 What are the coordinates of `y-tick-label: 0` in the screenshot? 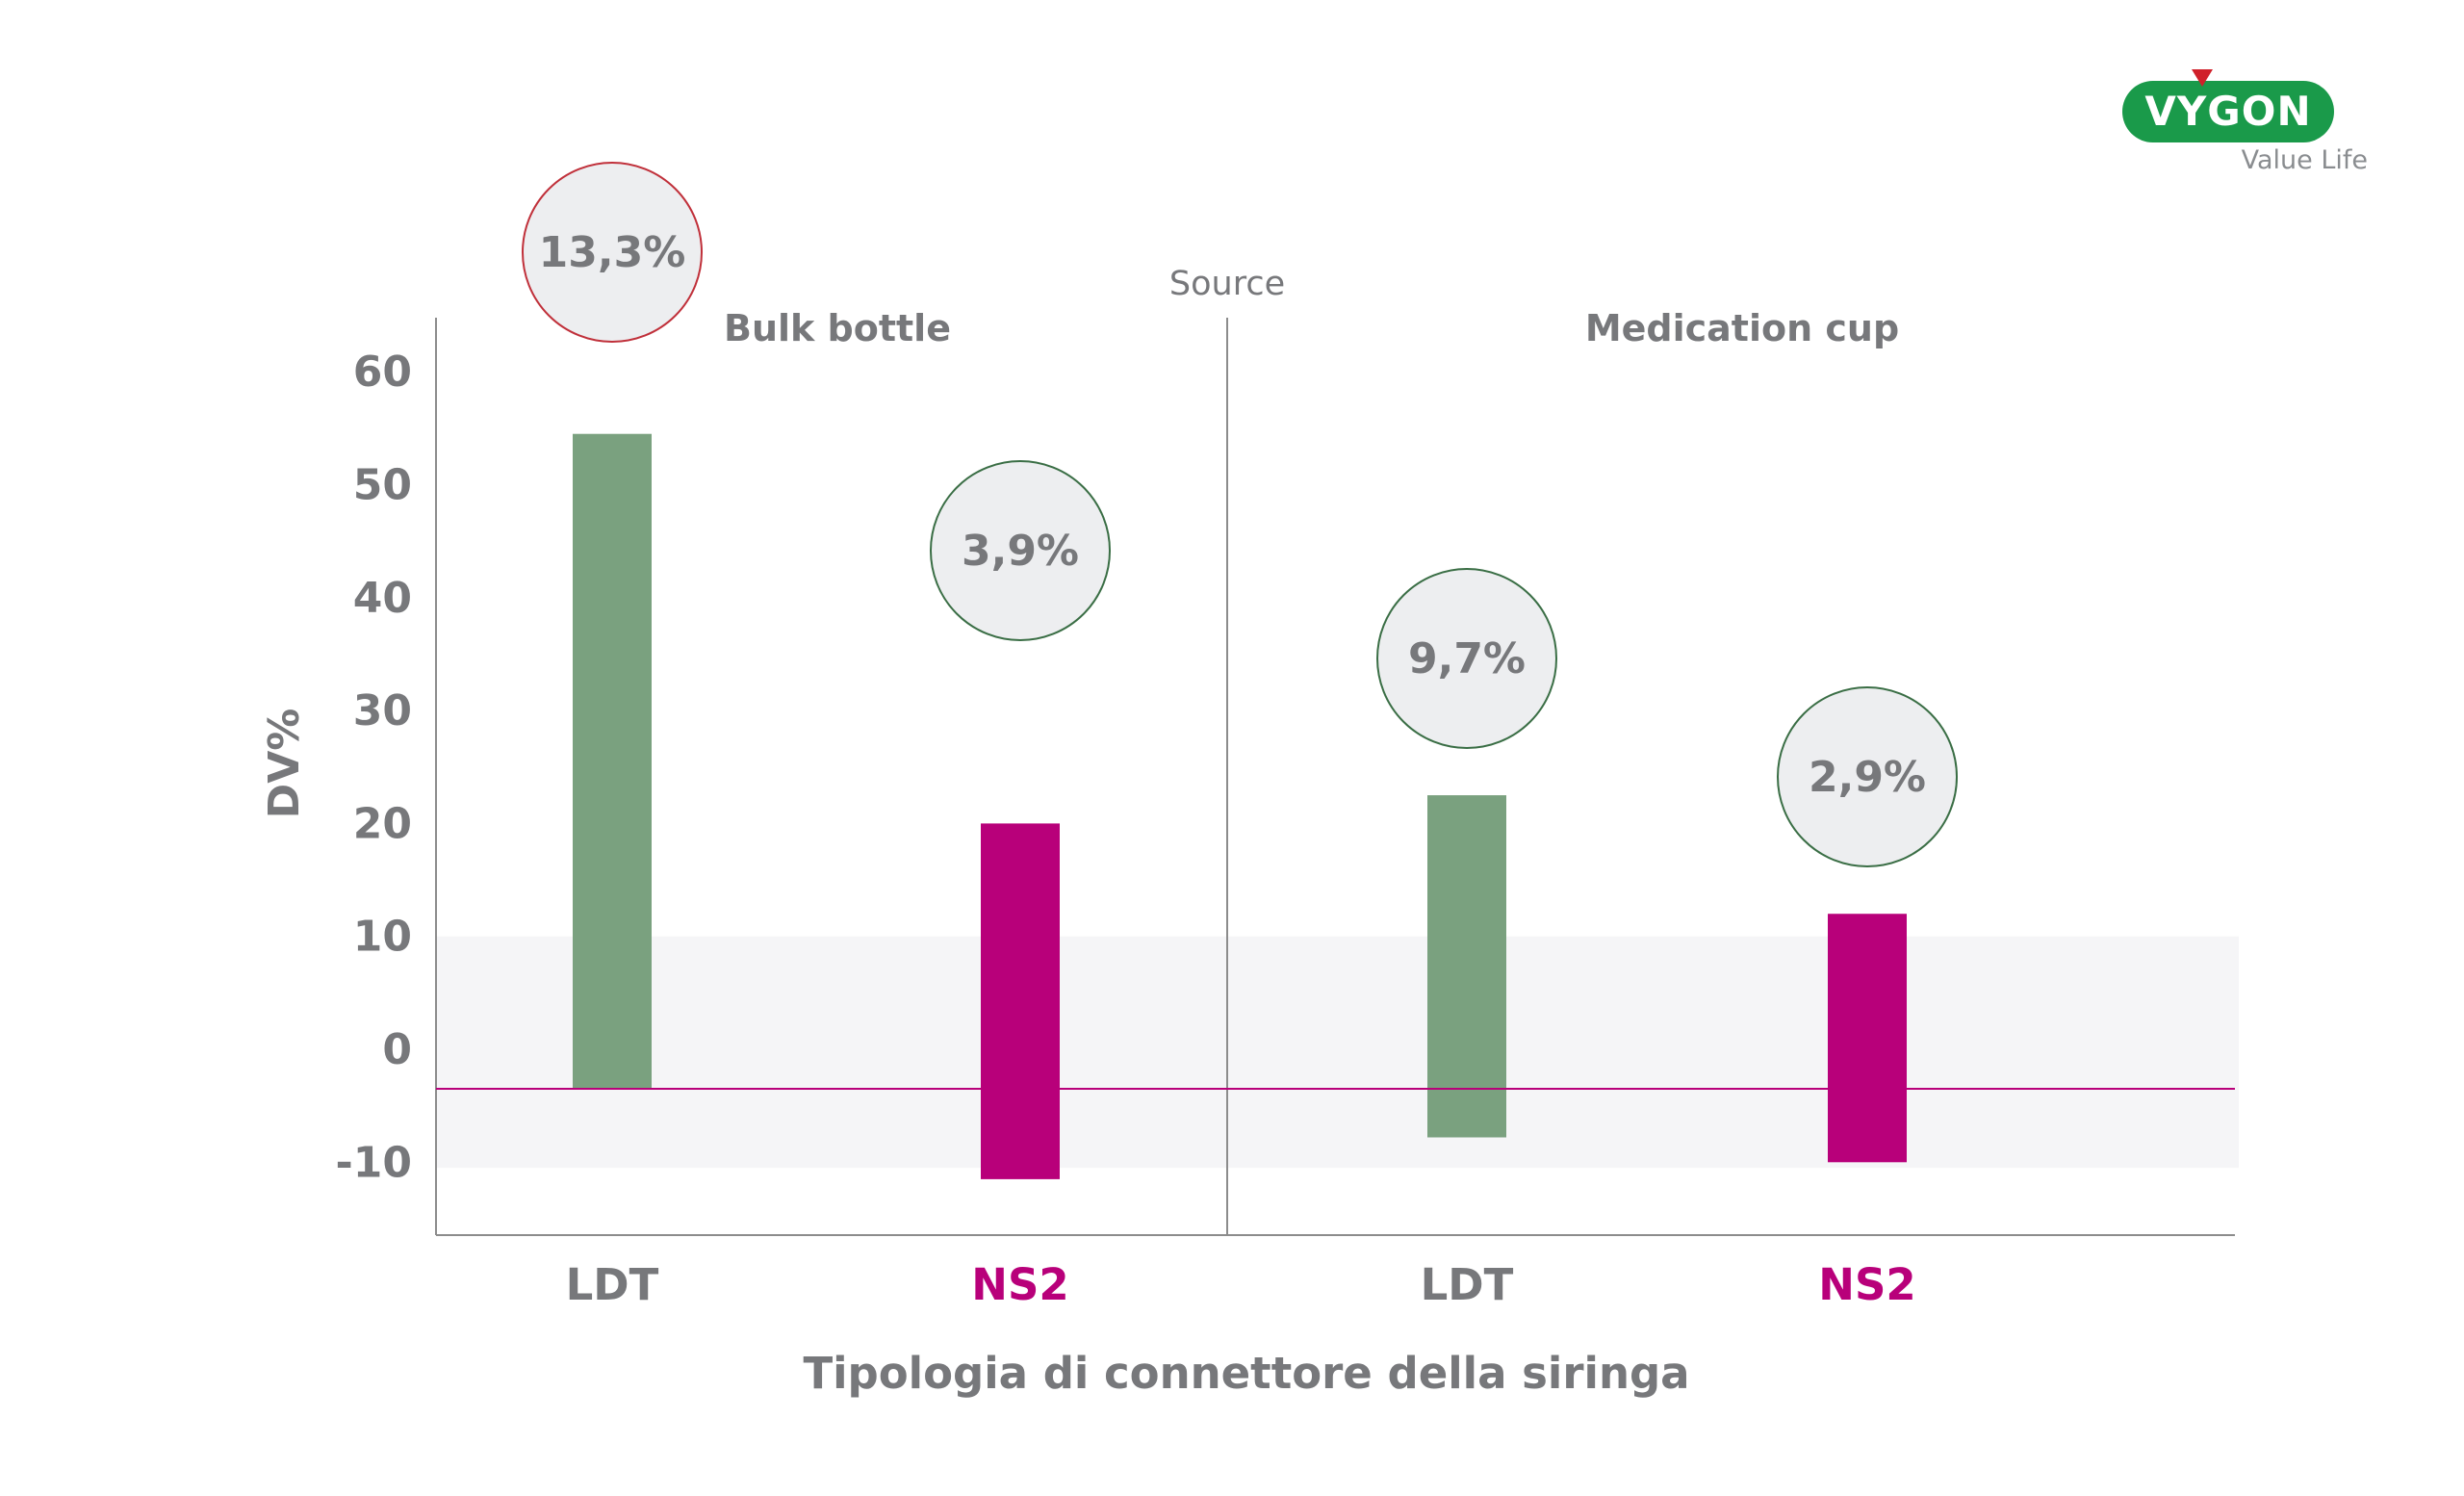 It's located at (397, 1049).